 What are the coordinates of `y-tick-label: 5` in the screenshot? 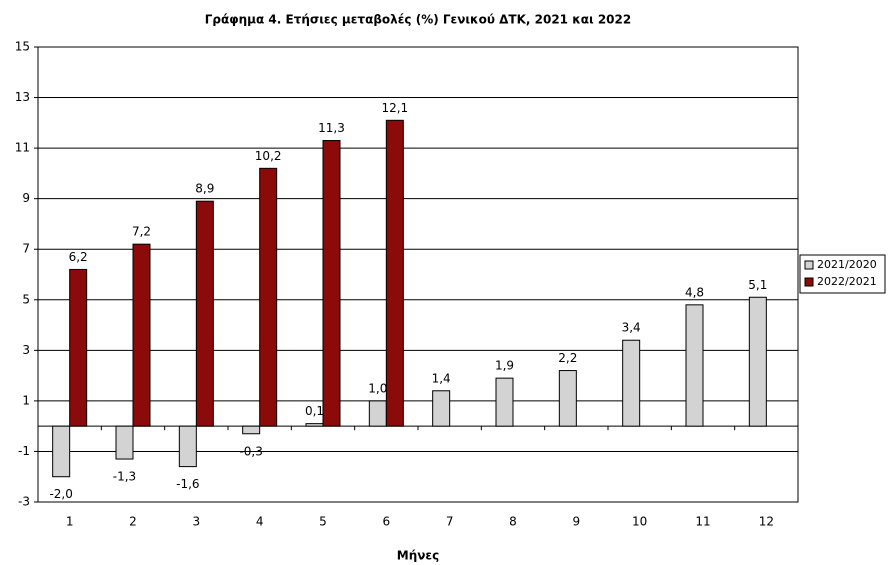 It's located at (26, 299).